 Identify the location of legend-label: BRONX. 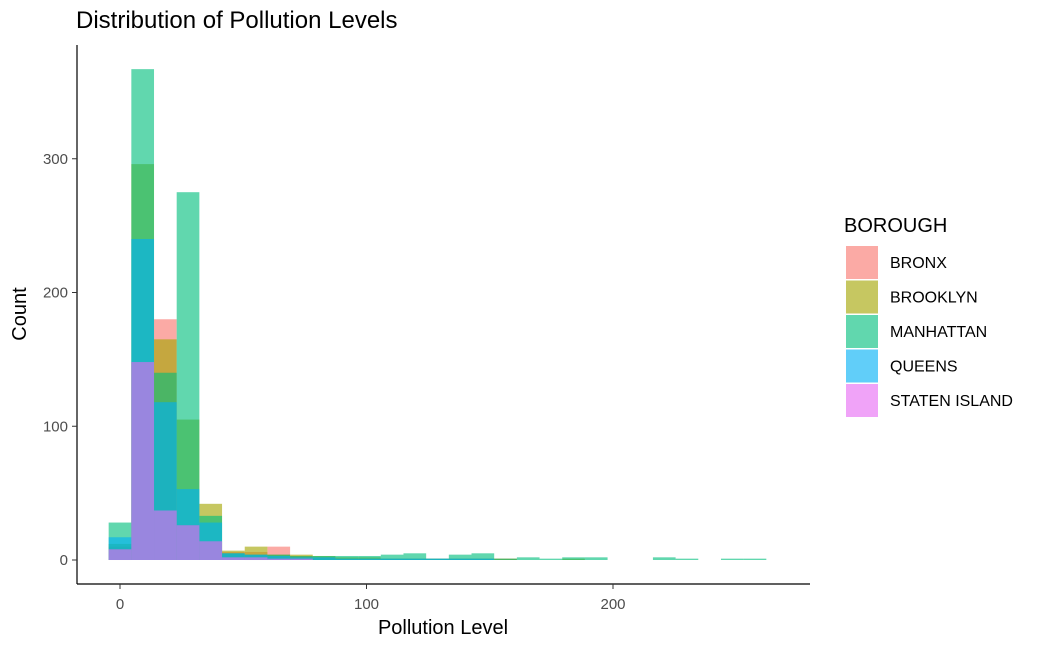
(918, 263).